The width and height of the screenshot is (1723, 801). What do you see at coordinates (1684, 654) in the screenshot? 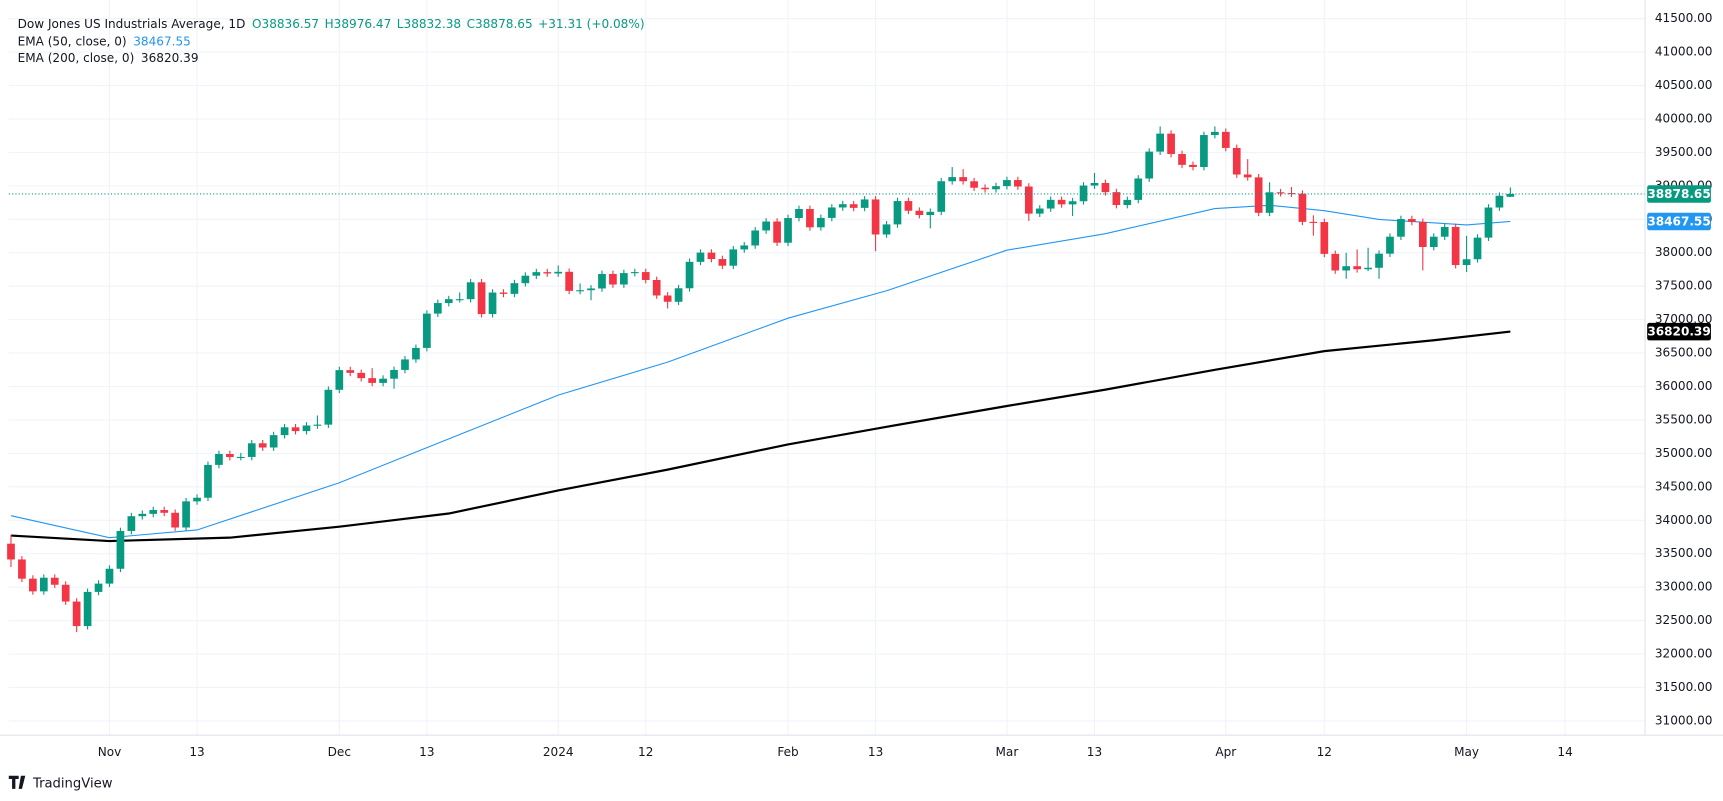
I see `y-tick-label: 32000.00` at bounding box center [1684, 654].